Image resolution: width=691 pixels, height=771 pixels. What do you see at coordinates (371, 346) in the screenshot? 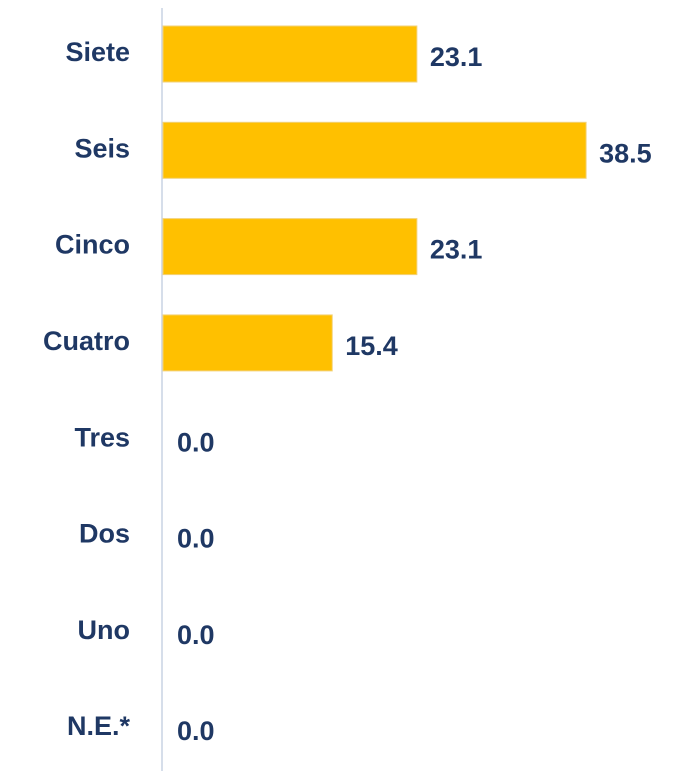
I see `value-label: 15.4` at bounding box center [371, 346].